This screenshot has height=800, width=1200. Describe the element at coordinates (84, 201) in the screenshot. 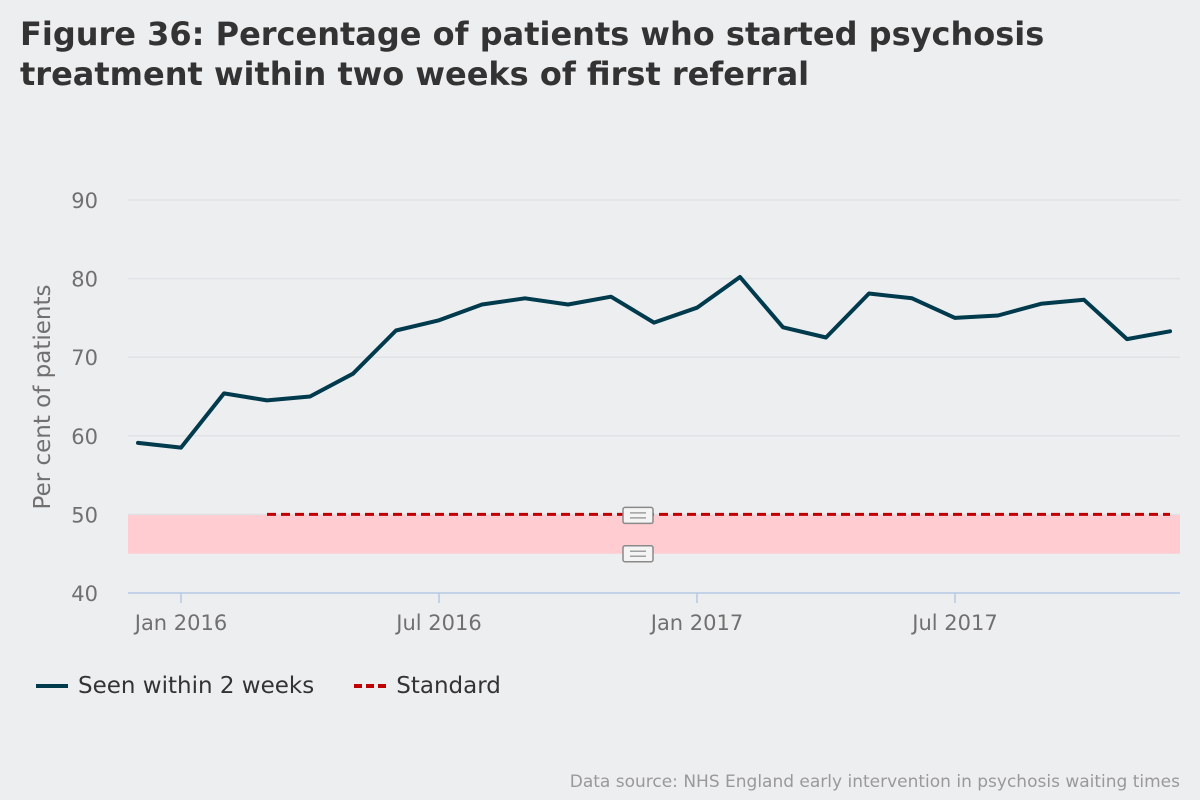

I see `y-tick-label-90: 90` at that location.